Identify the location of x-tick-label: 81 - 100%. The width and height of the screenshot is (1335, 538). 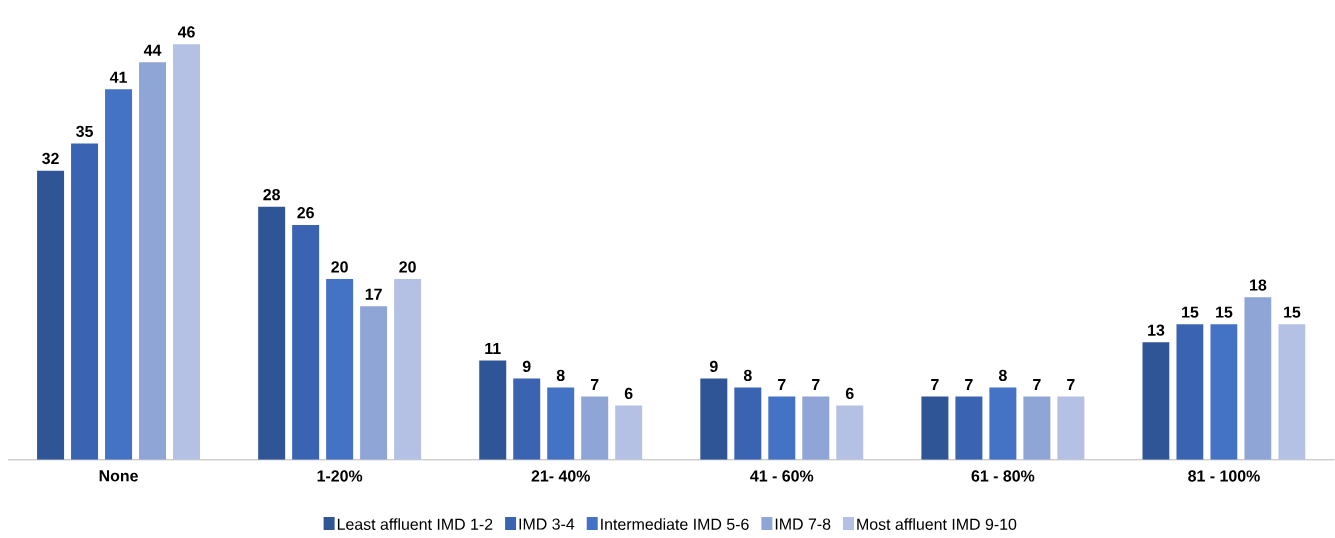
(1224, 476).